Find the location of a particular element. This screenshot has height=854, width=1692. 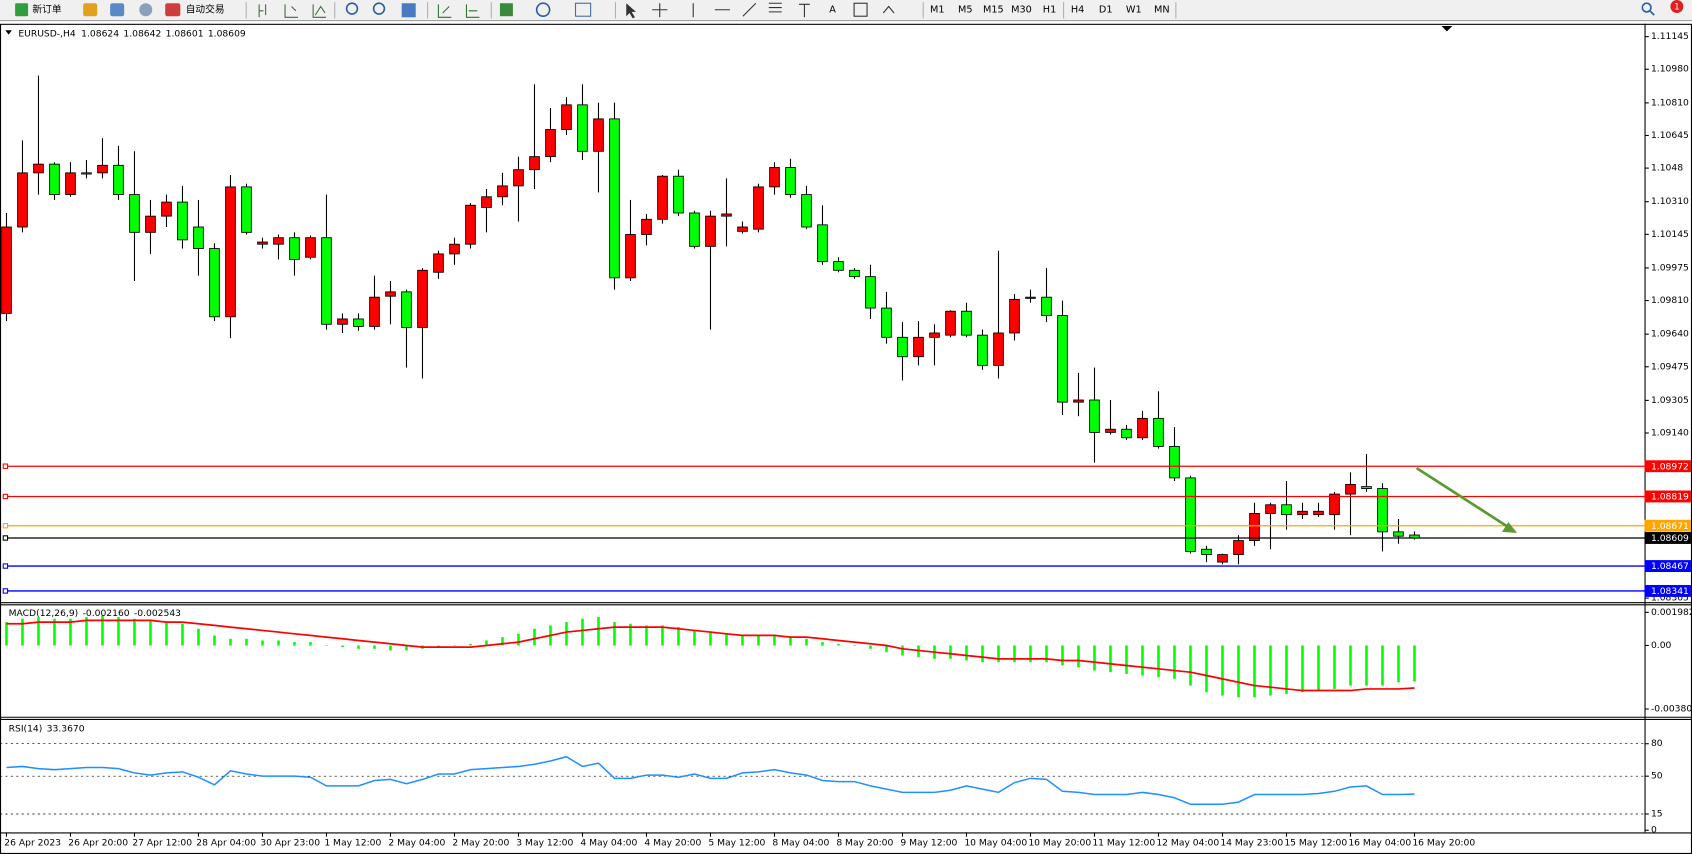

auto-trading-button: 自动交易 is located at coordinates (195, 10).